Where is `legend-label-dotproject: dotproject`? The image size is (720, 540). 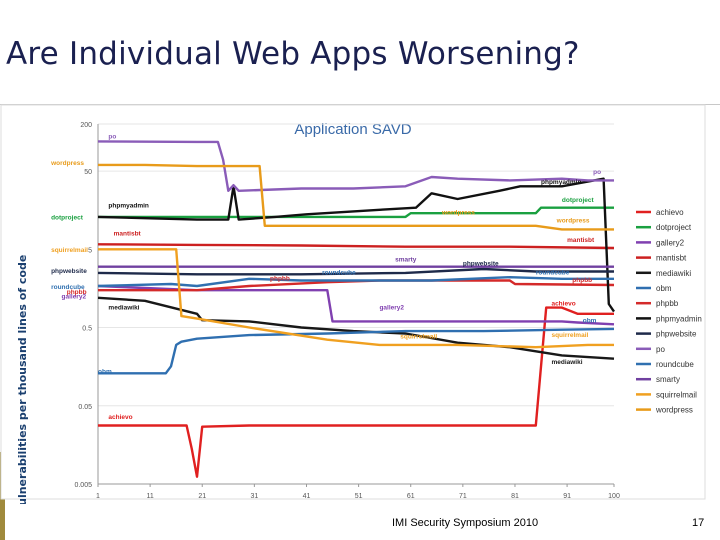
legend-label-dotproject: dotproject is located at coordinates (674, 227).